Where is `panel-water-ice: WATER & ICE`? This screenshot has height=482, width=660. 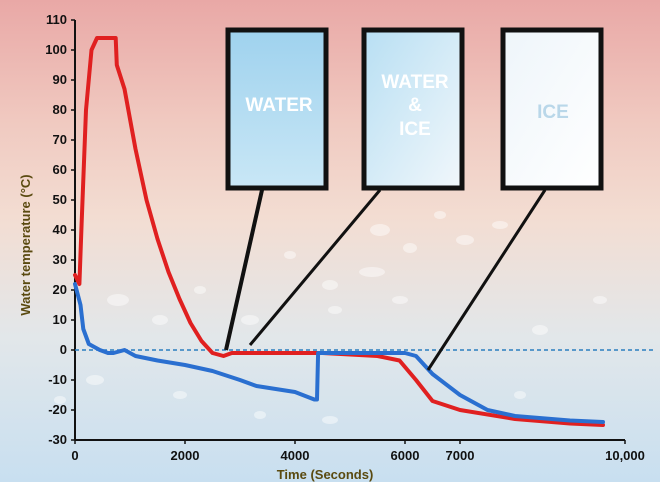 panel-water-ice: WATER & ICE is located at coordinates (413, 109).